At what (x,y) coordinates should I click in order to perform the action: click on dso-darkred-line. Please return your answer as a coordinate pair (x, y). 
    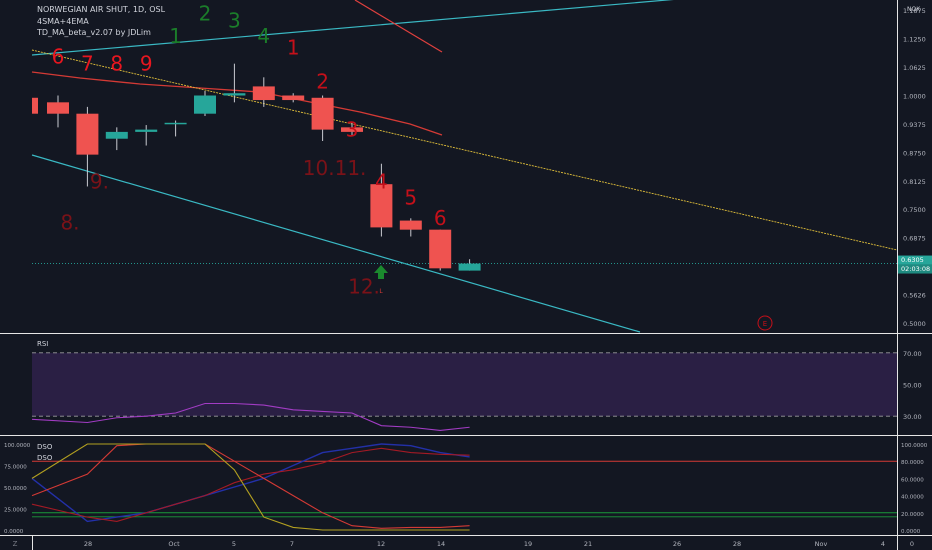
    Looking at the image, I should click on (250, 484).